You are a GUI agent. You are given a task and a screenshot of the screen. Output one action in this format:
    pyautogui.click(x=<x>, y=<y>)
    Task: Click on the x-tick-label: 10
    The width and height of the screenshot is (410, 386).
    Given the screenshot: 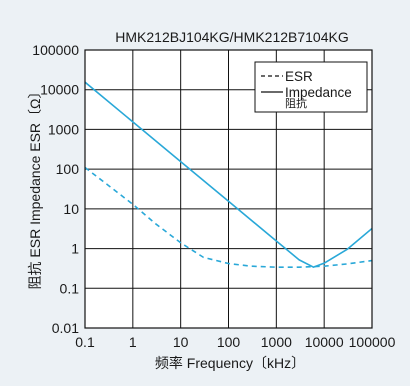 What is the action you would take?
    pyautogui.click(x=181, y=342)
    